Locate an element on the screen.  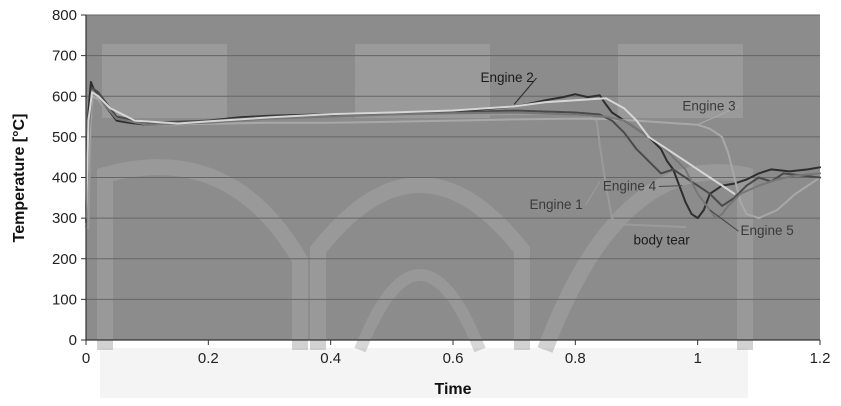
y-tick-label: 400 is located at coordinates (64, 178).